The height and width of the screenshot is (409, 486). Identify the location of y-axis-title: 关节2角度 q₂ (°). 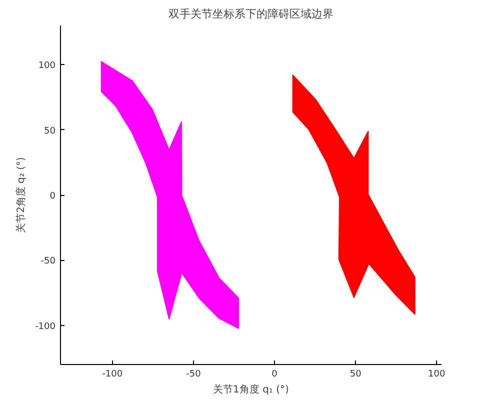
(21, 194).